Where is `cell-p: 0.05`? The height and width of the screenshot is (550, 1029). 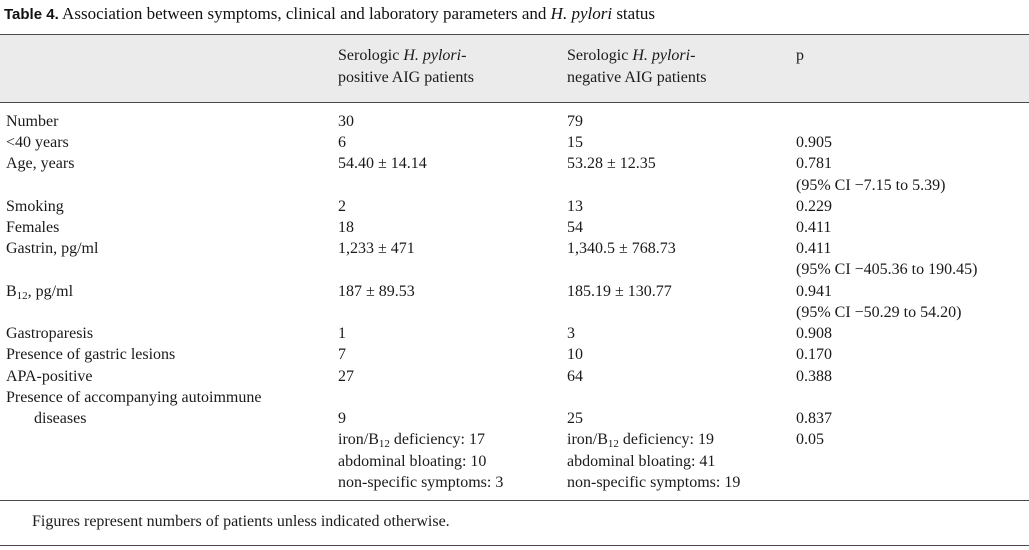 cell-p: 0.05 is located at coordinates (810, 439).